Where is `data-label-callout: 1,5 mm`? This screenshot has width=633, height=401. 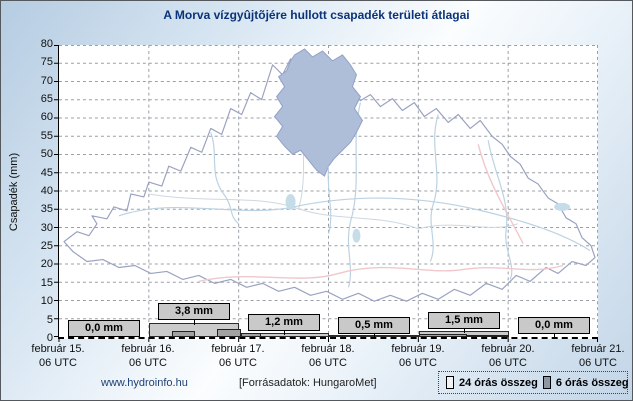 data-label-callout: 1,5 mm is located at coordinates (464, 322).